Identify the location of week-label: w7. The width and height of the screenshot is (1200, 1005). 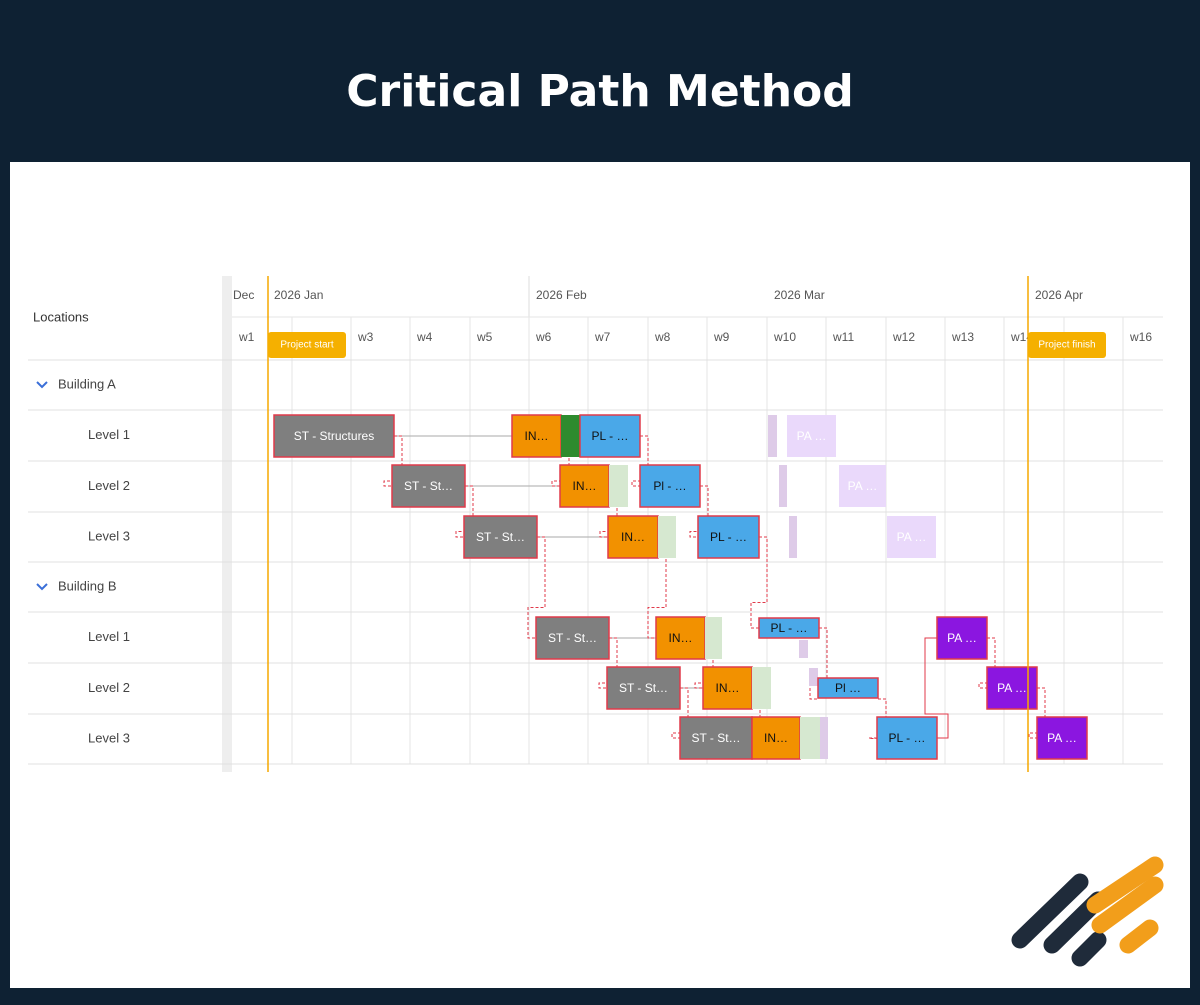
(602, 337).